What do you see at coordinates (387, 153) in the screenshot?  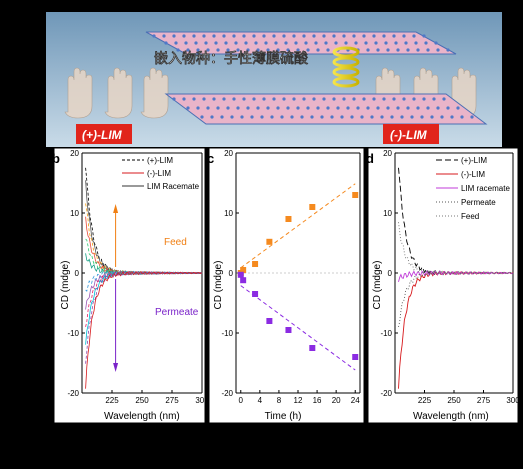 I see `panel-d-y-tick-label: 20` at bounding box center [387, 153].